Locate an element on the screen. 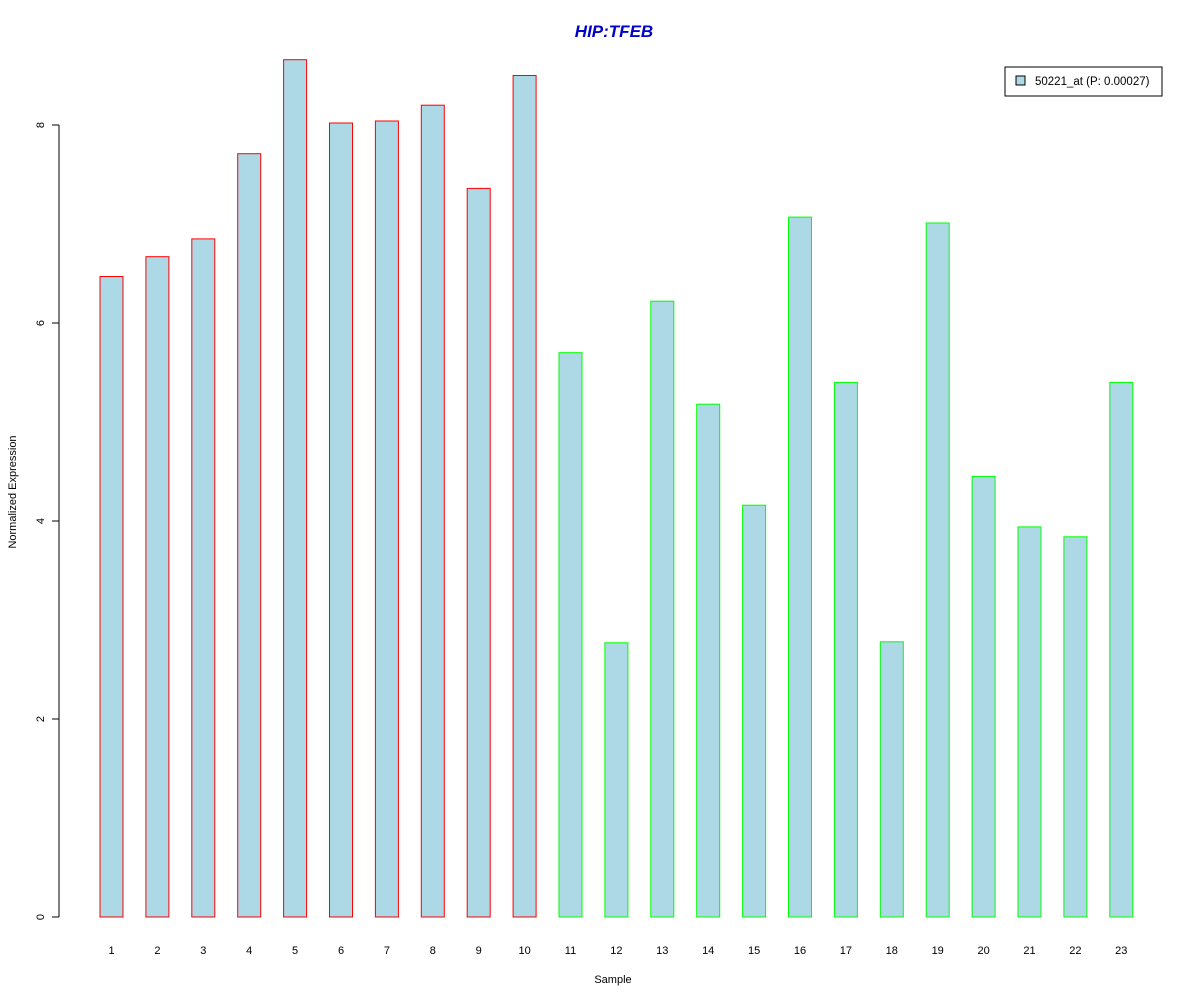  y-tick-label: 6 is located at coordinates (41, 323).